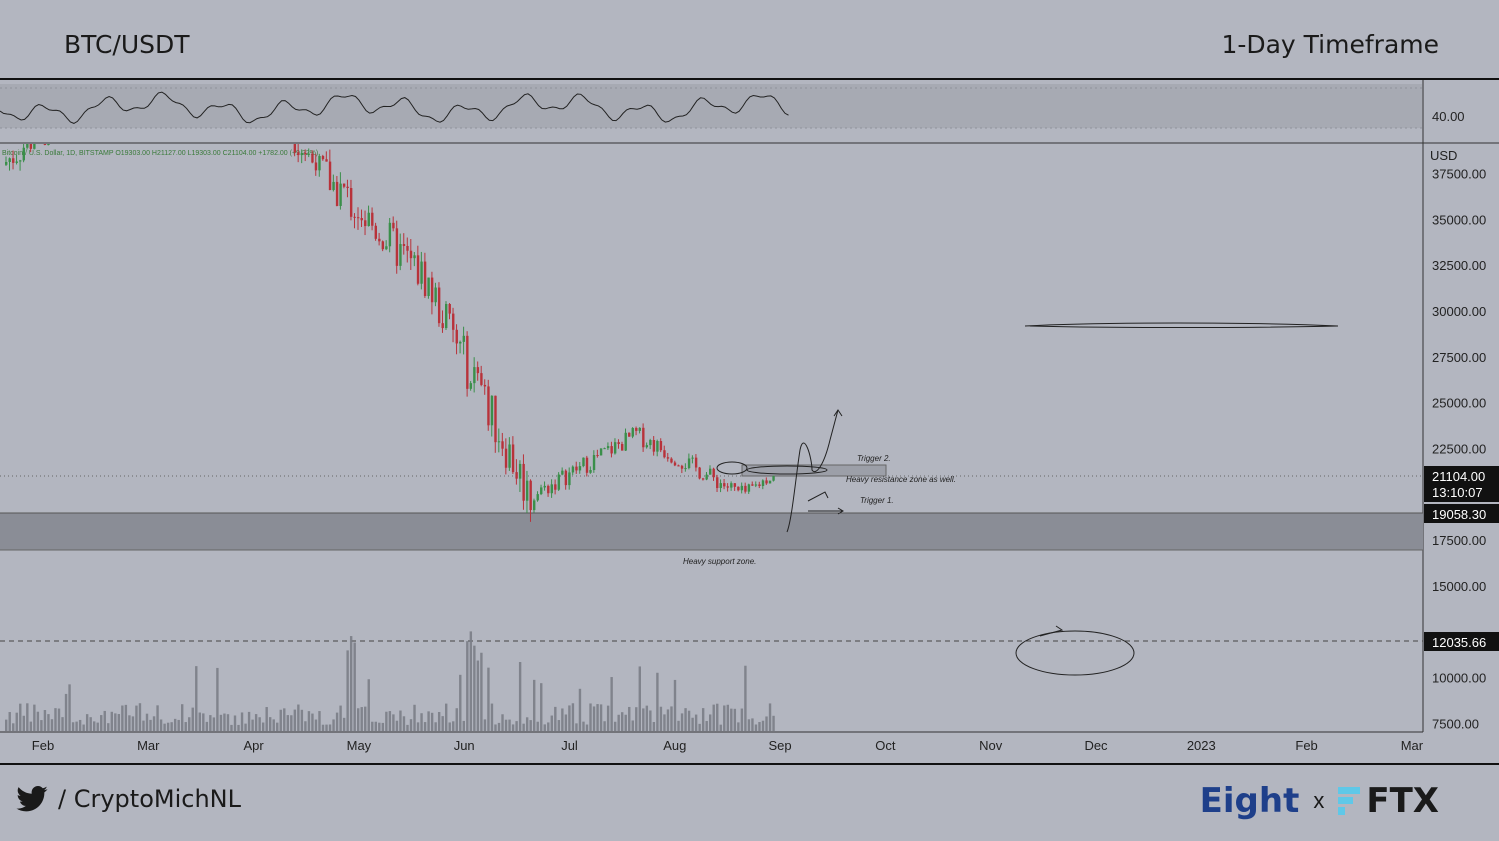  I want to click on price-tick-label: 30000.00, so click(1459, 311).